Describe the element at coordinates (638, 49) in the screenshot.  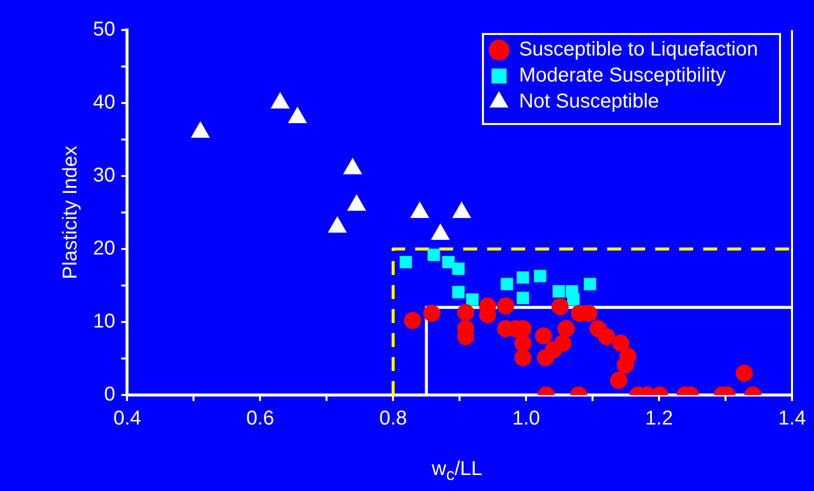
I see `legend-label: Susceptible to Liquefaction` at that location.